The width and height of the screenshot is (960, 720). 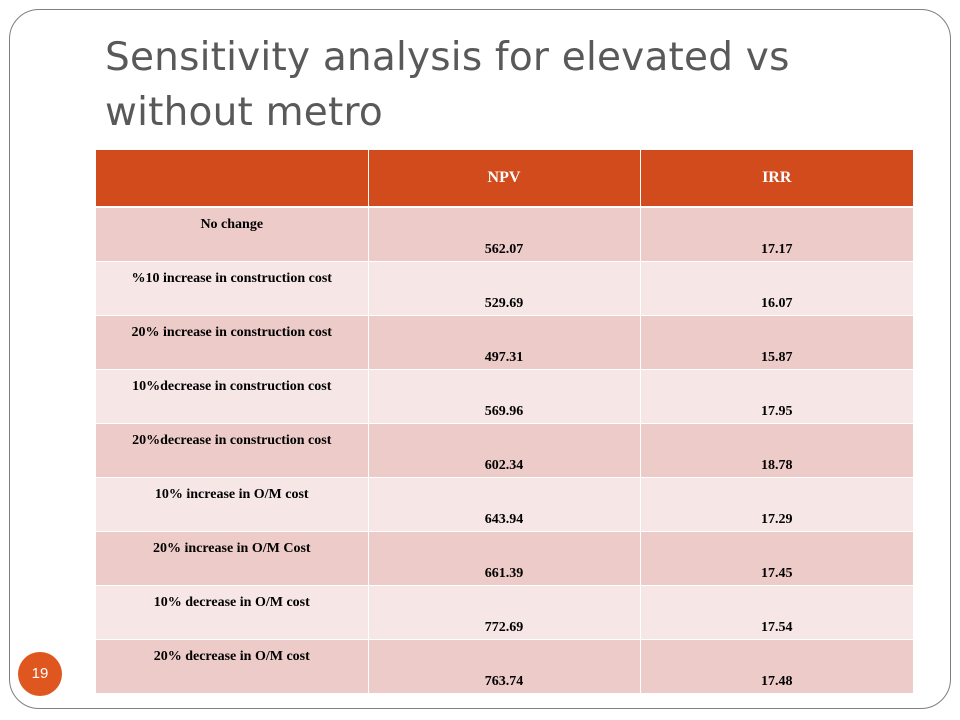 I want to click on table-row: 20% increase in O/M Cost 661.39 17.45, so click(x=504, y=557).